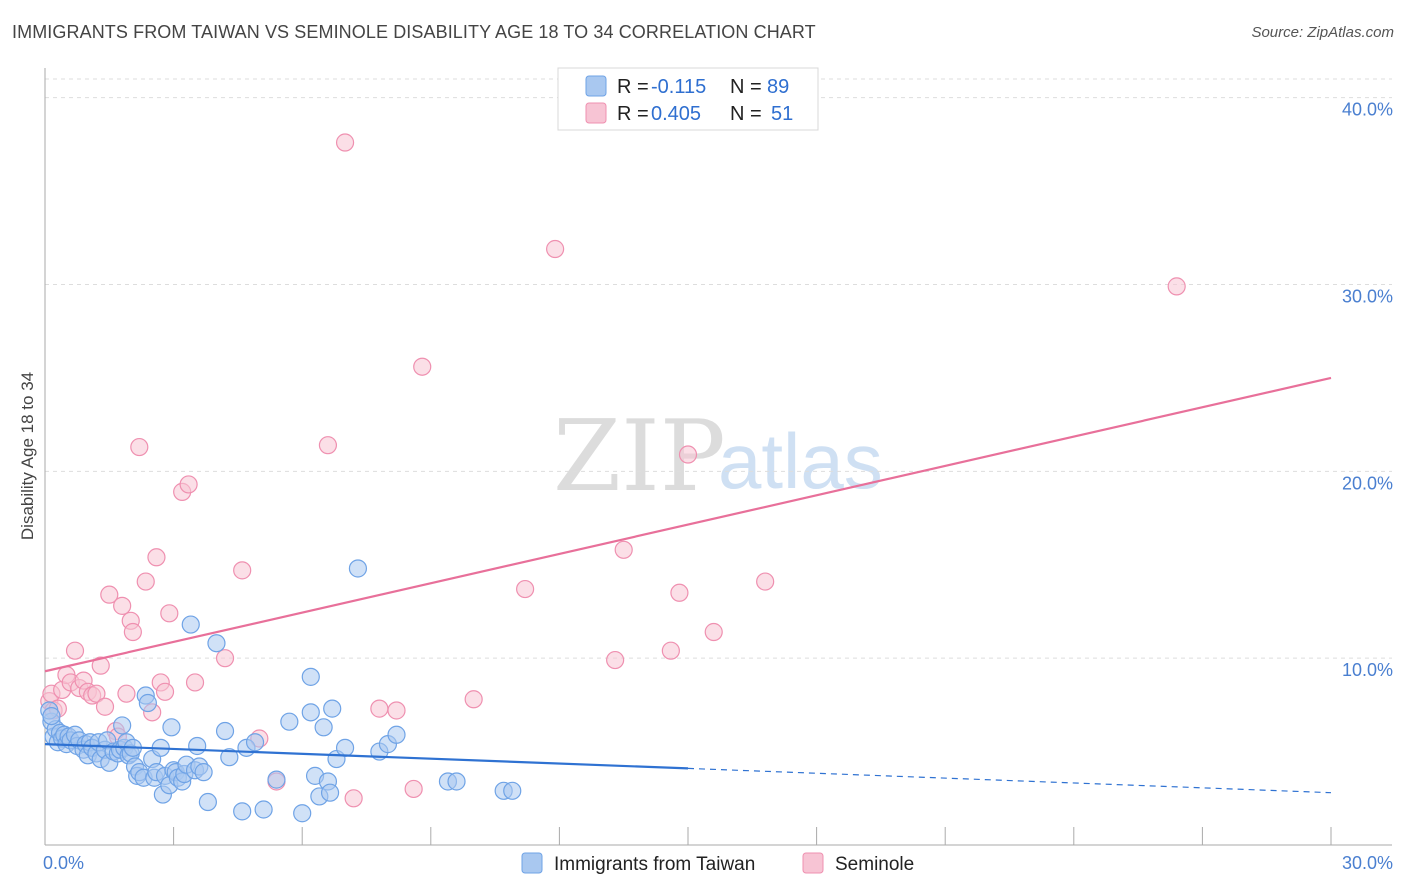 The width and height of the screenshot is (1406, 892). Describe the element at coordinates (639, 457) in the screenshot. I see `watermark-zip: ZIP` at that location.